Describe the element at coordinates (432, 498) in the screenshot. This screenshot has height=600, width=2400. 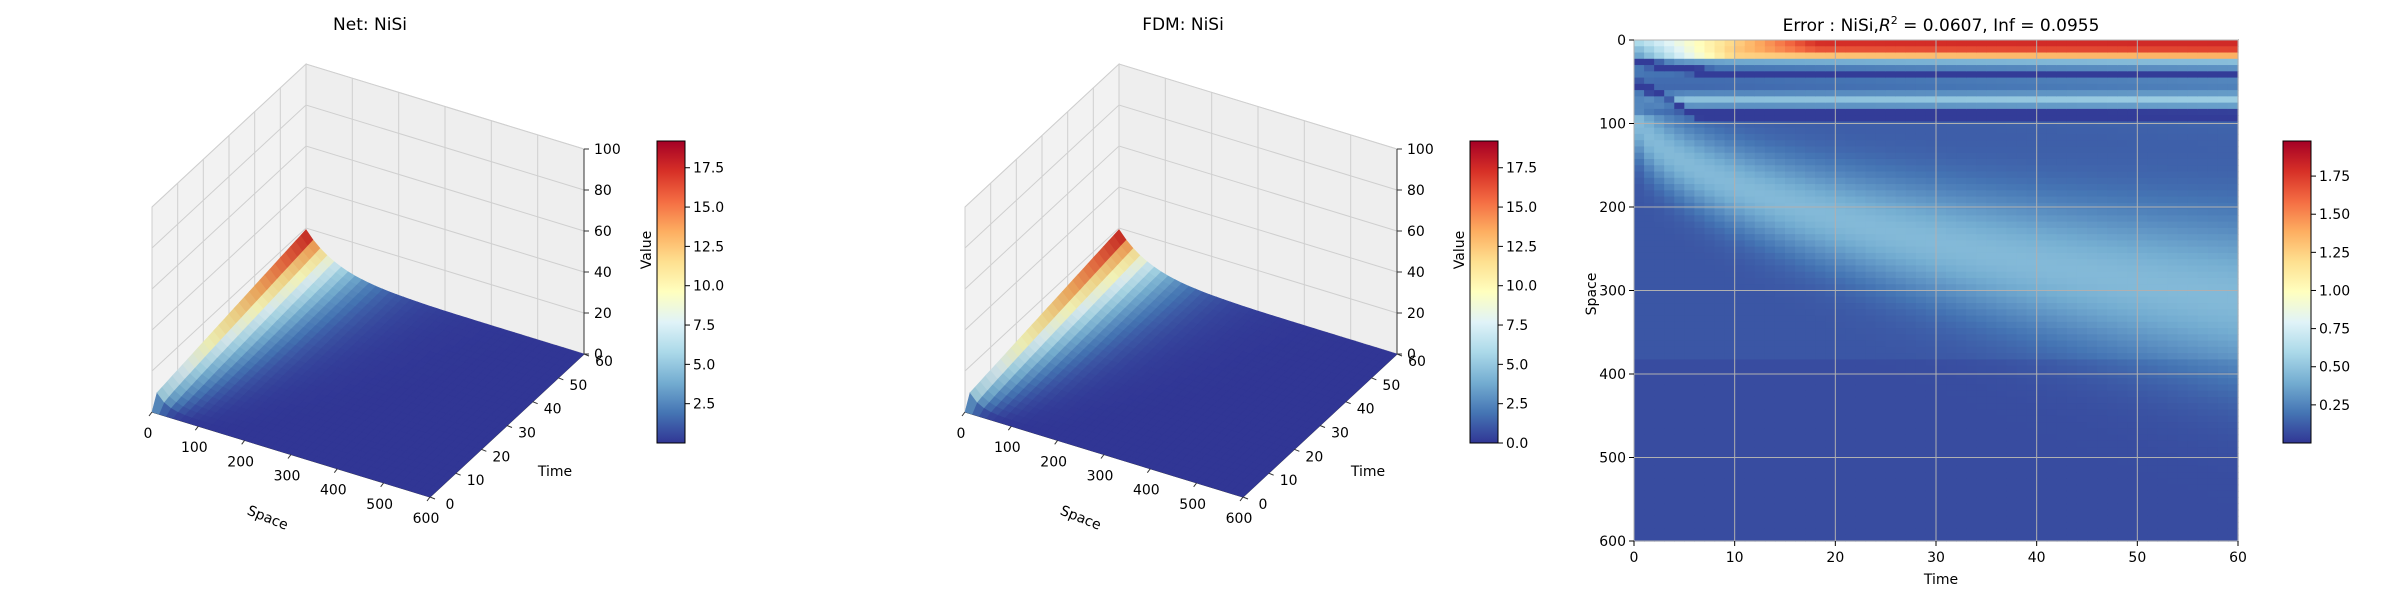
I see `y-tick` at that location.